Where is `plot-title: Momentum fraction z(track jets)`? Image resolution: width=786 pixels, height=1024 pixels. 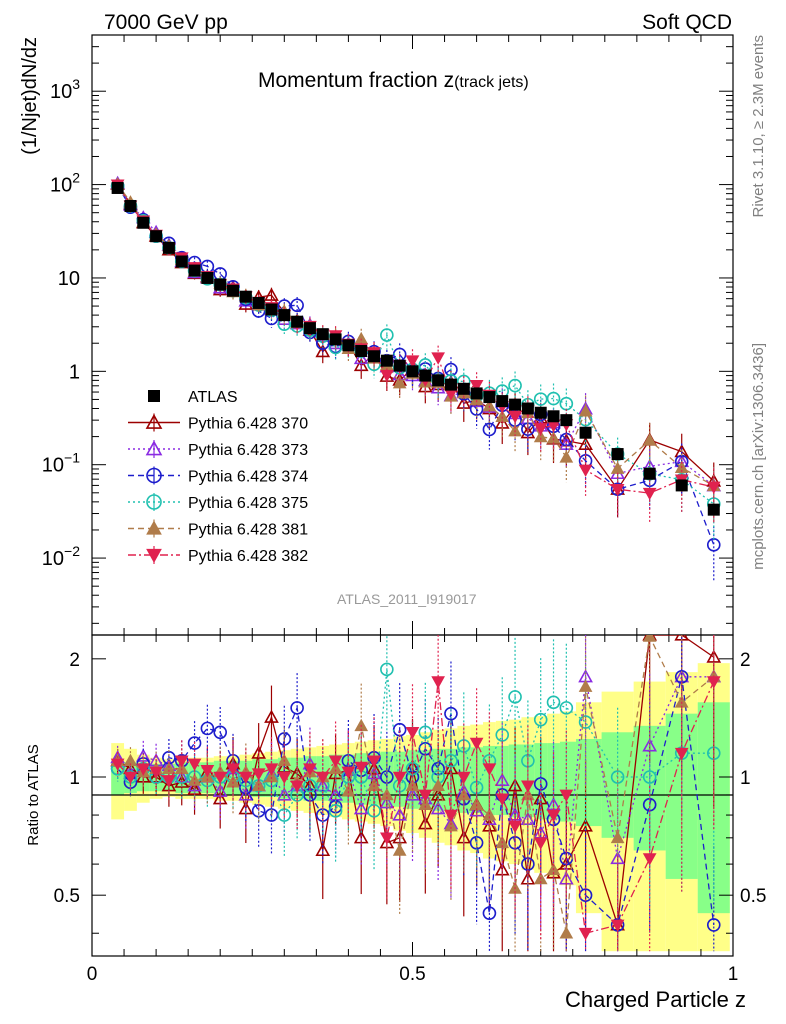 plot-title: Momentum fraction z(track jets) is located at coordinates (393, 80).